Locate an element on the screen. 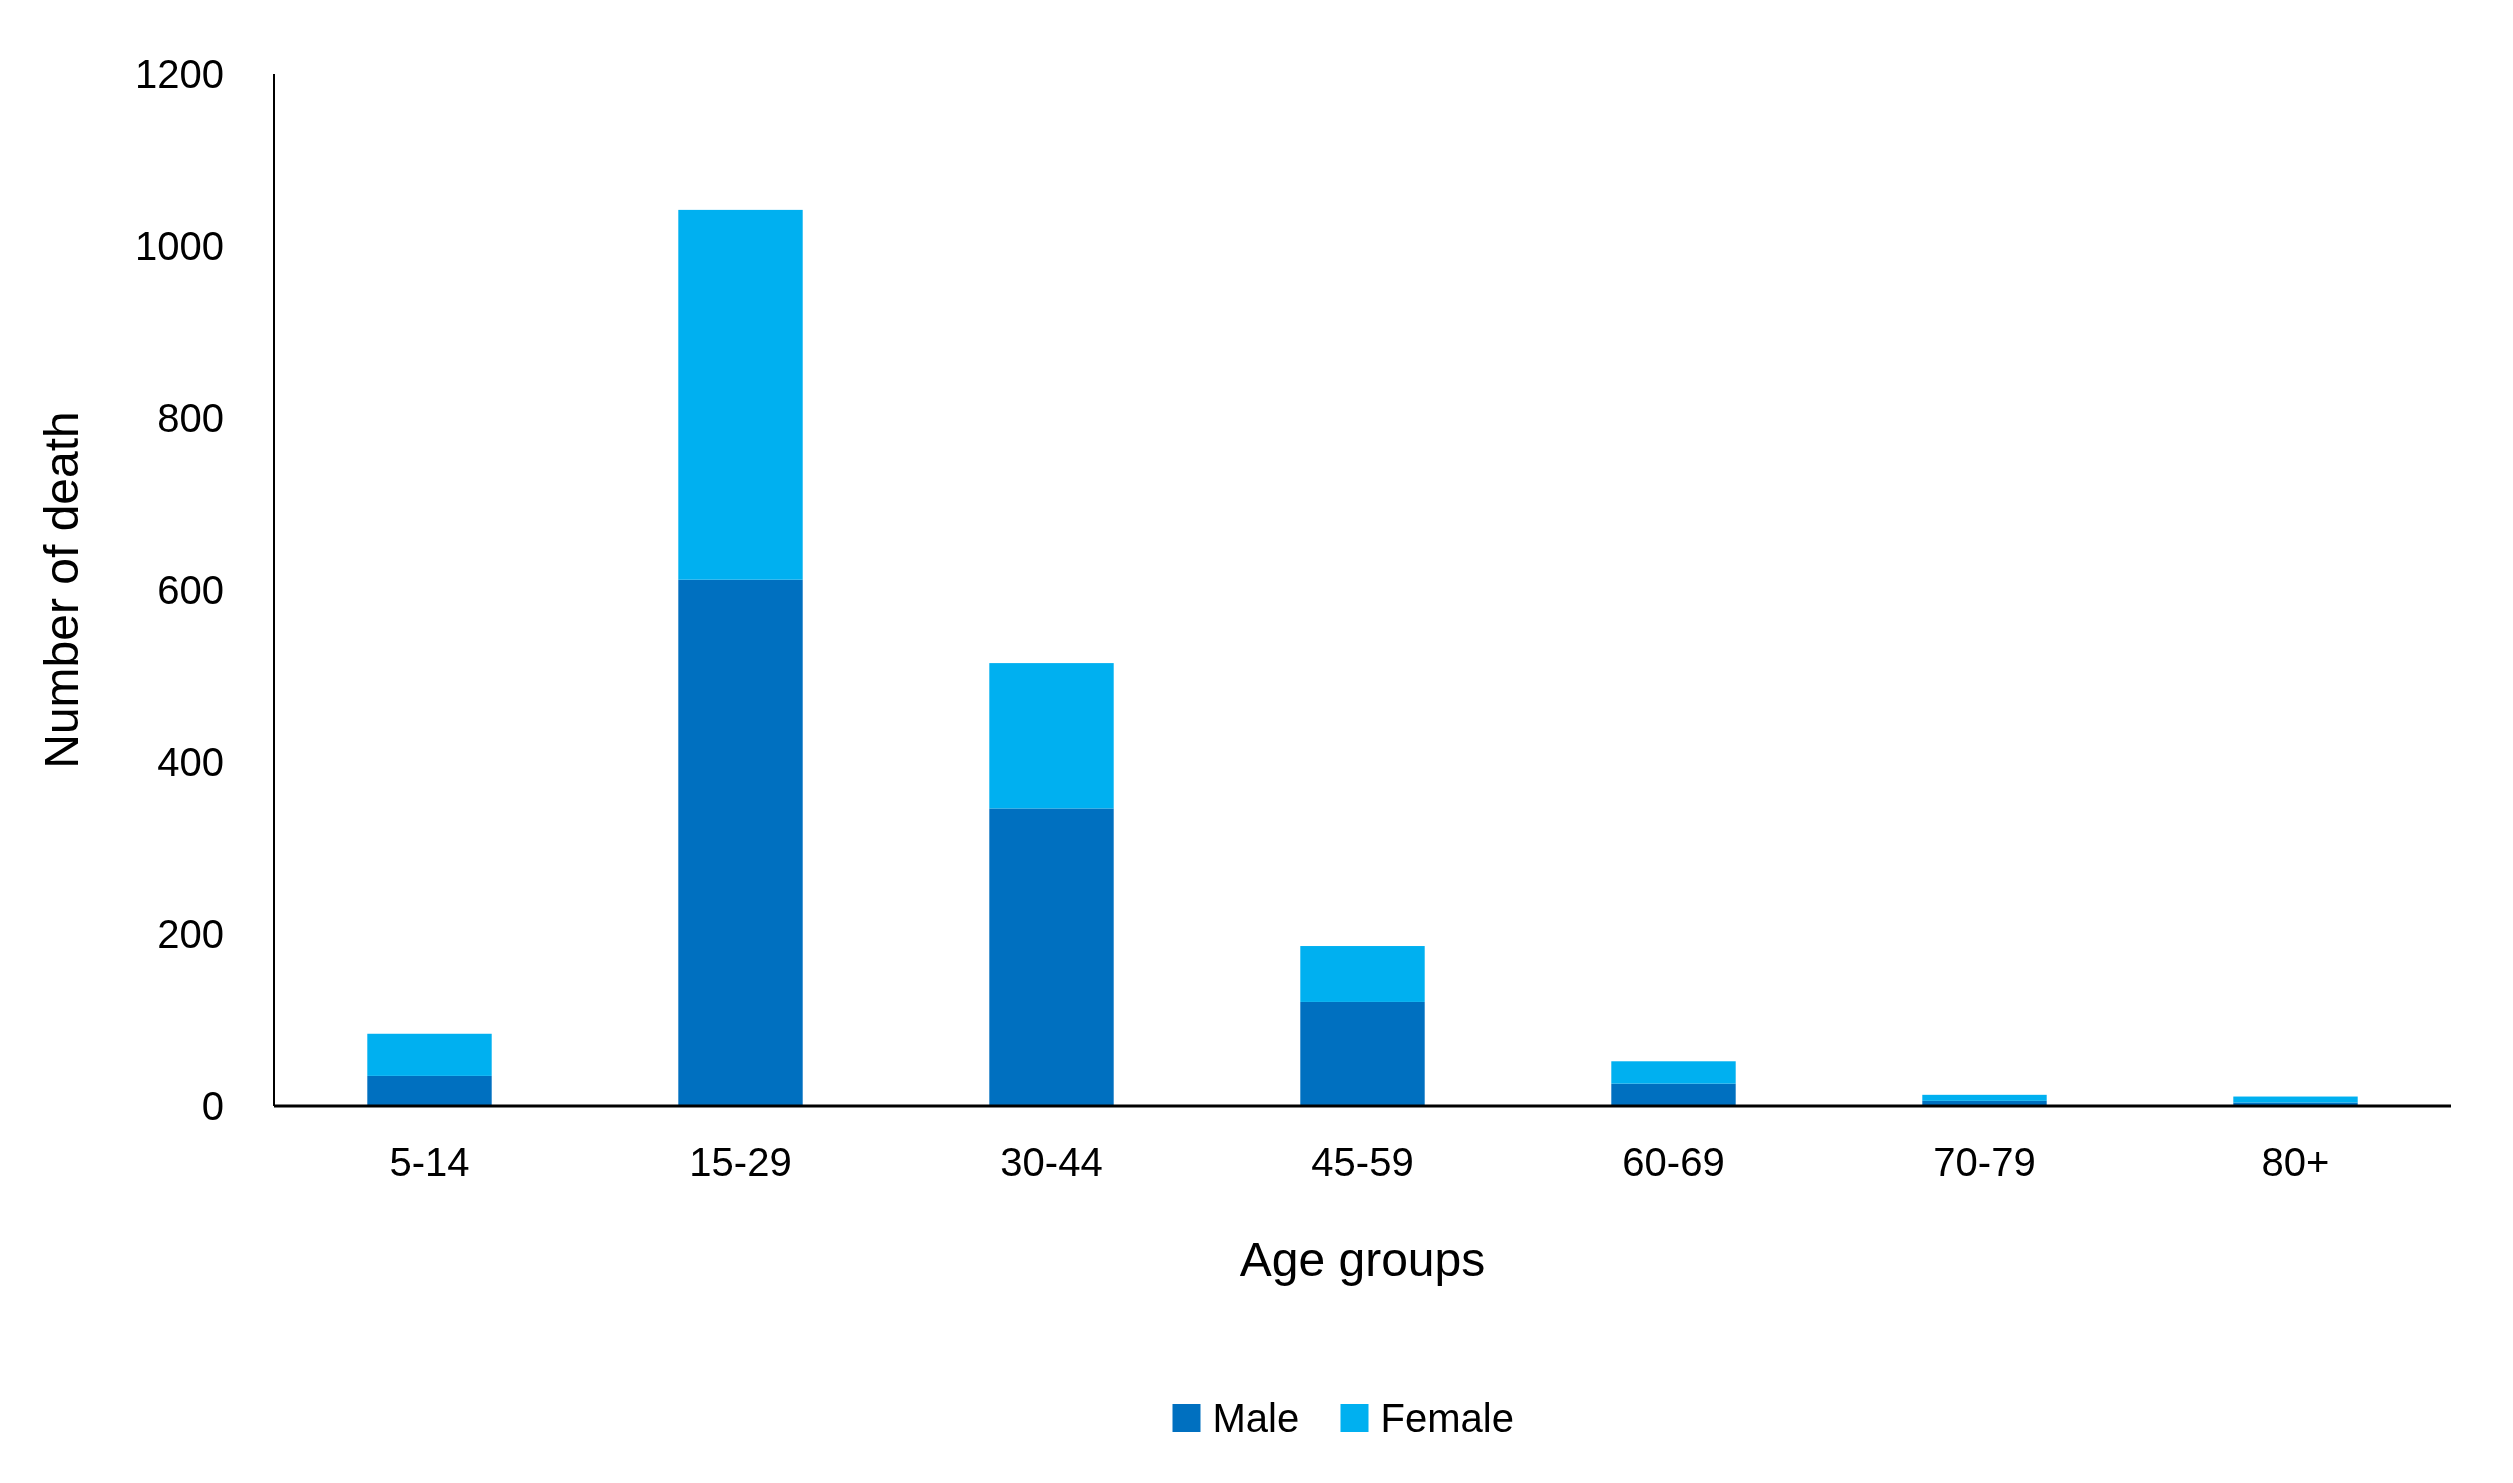  y-axis-title: Number of death is located at coordinates (61, 590).